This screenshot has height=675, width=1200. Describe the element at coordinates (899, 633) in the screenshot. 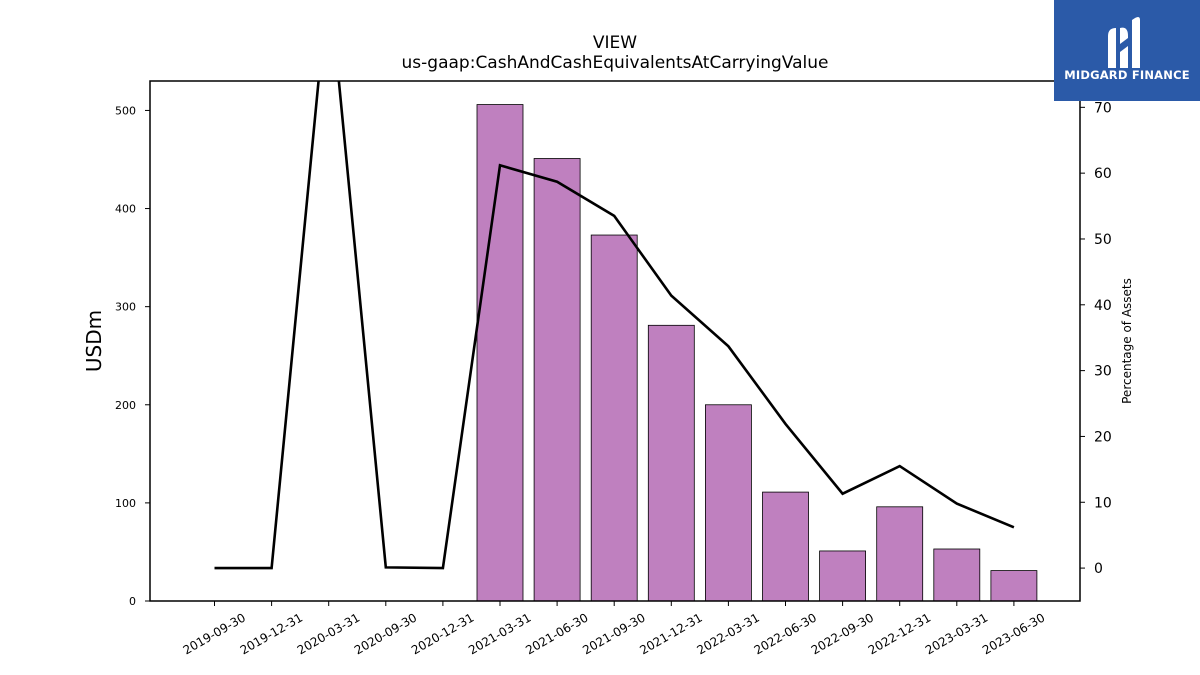

I see `xtick-label-2022-12-31: 2022-12-31` at that location.